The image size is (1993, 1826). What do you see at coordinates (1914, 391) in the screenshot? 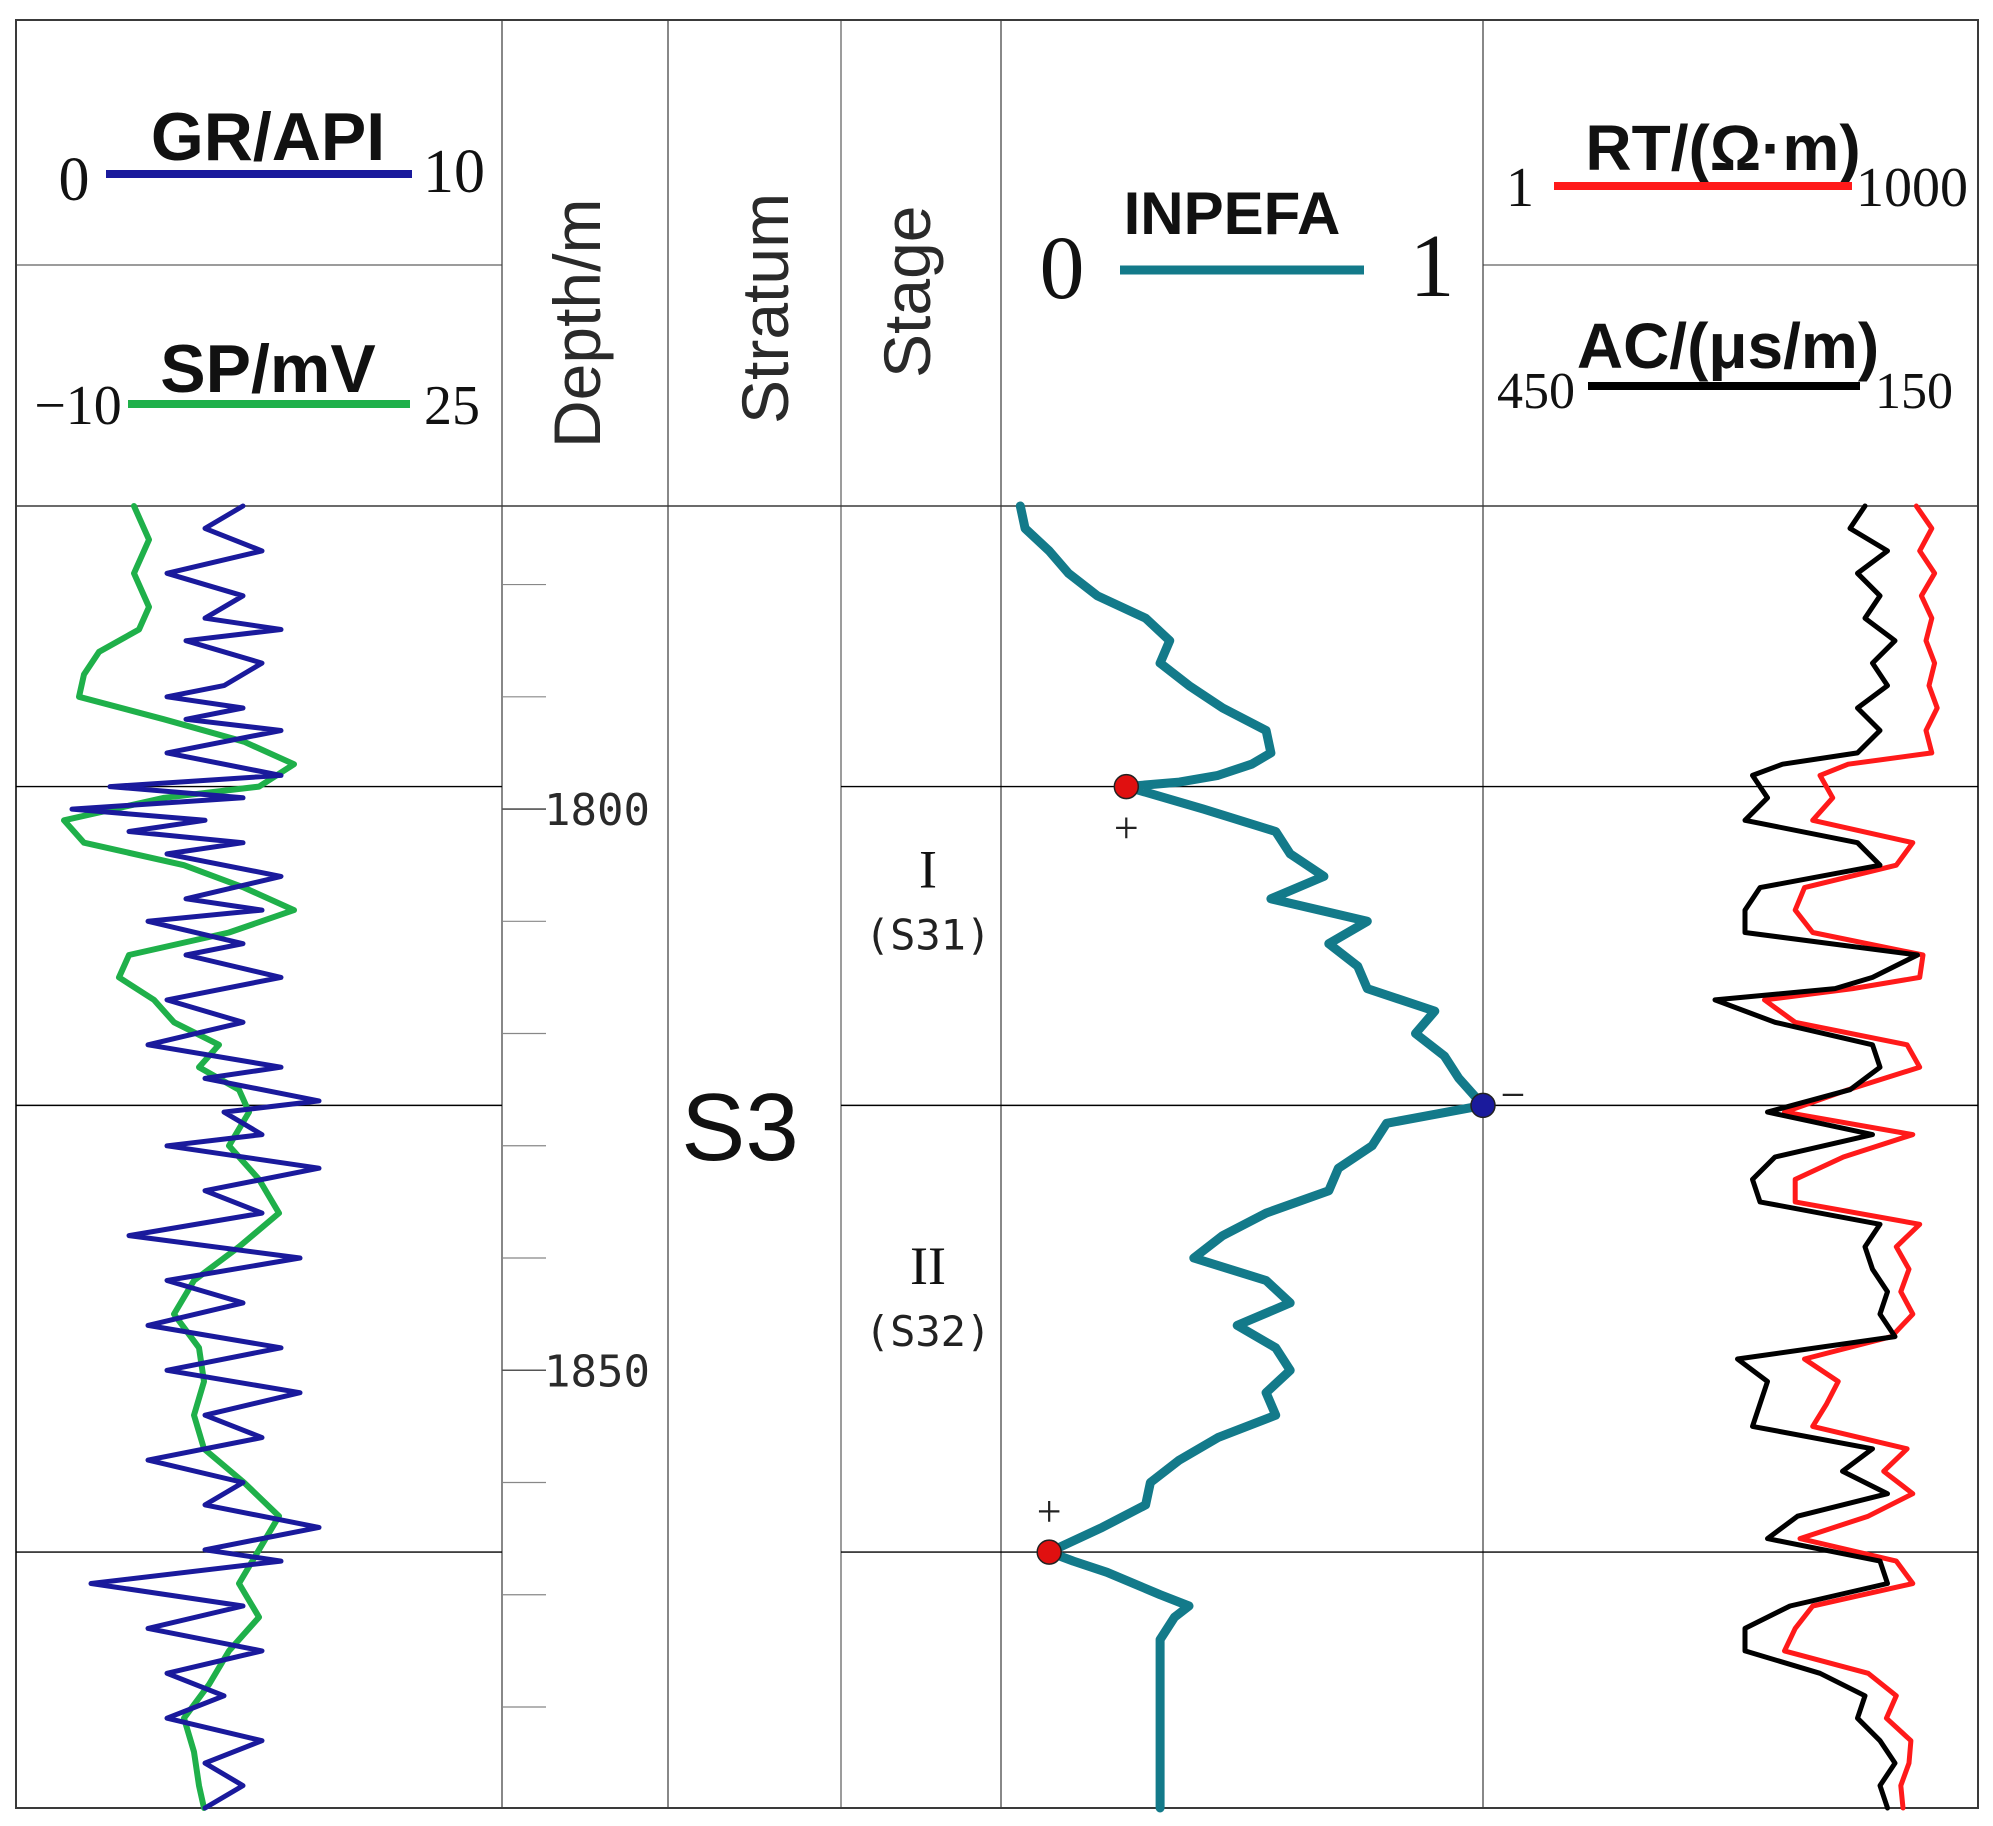
I see `ac-max-label: 150` at bounding box center [1914, 391].